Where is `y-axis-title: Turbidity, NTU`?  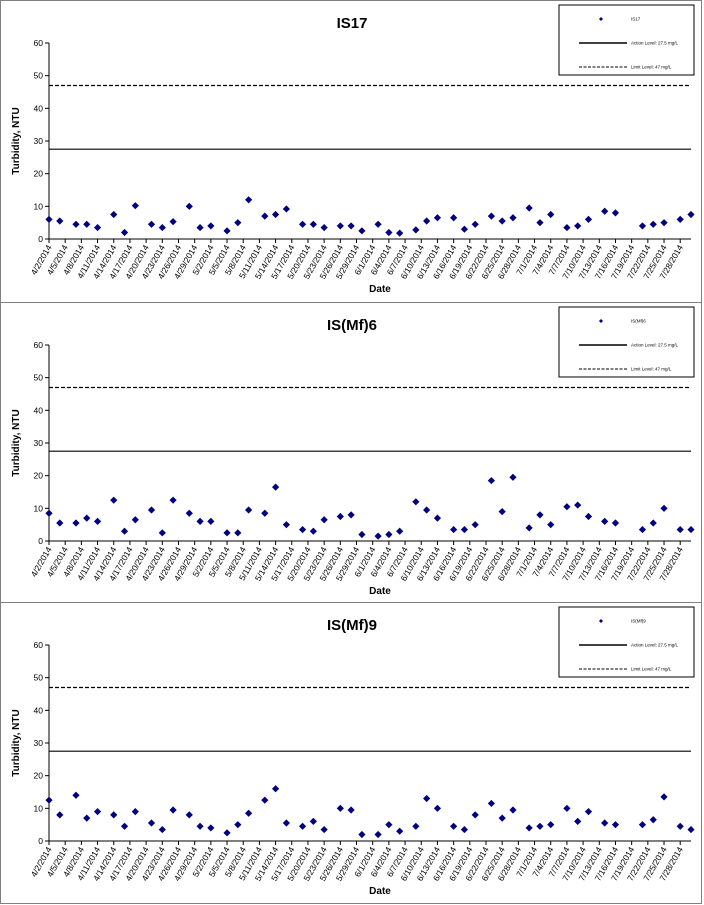 y-axis-title: Turbidity, NTU is located at coordinates (16, 742).